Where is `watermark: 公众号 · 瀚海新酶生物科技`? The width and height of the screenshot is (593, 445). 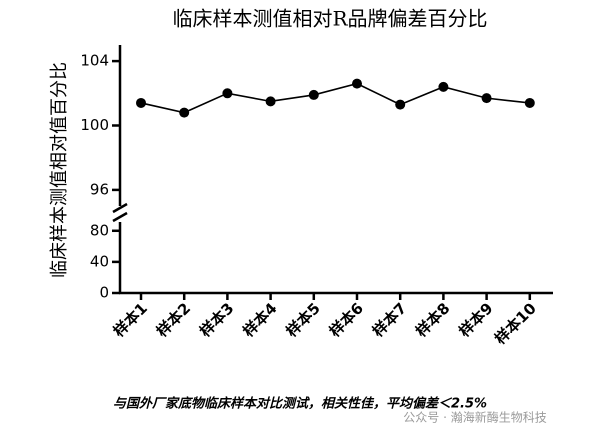 watermark: 公众号 · 瀚海新酶生物科技 is located at coordinates (474, 417).